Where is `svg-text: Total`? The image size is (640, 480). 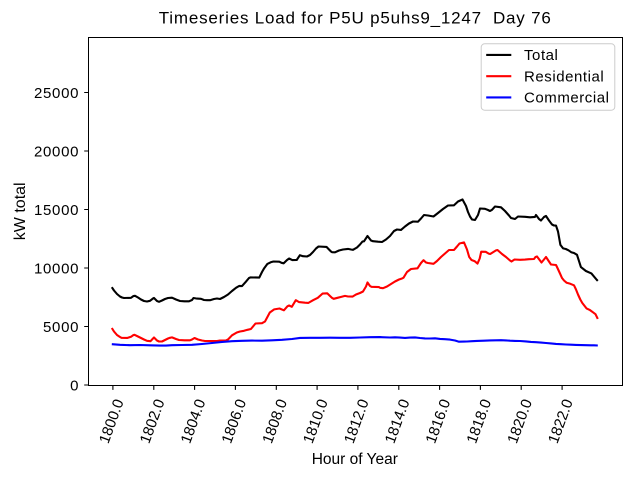 svg-text: Total is located at coordinates (541, 55).